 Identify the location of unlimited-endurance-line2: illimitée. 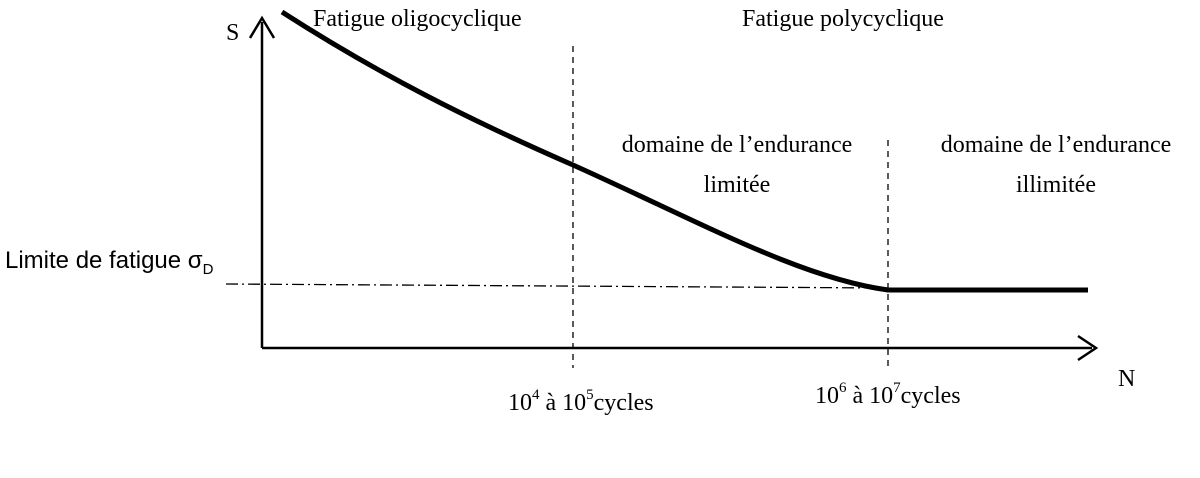
(1056, 185).